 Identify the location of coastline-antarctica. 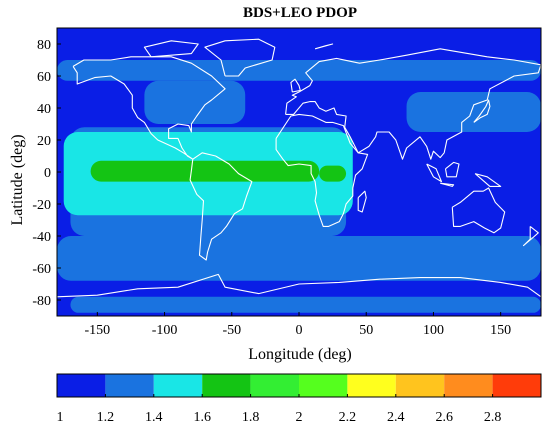
(299, 285).